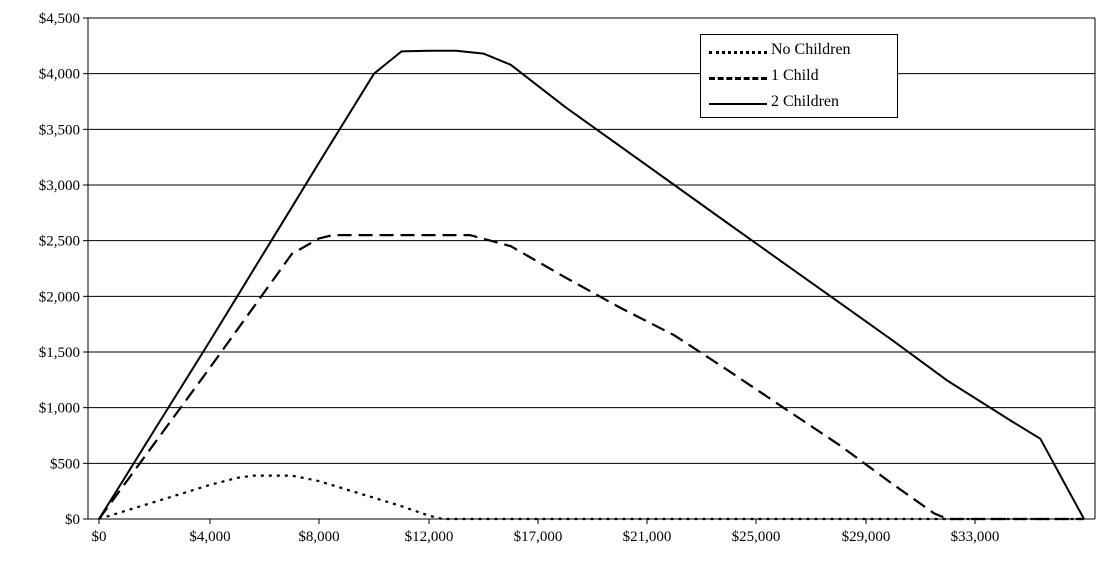 The image size is (1099, 567). What do you see at coordinates (209, 537) in the screenshot?
I see `x-tick-label: $4,000` at bounding box center [209, 537].